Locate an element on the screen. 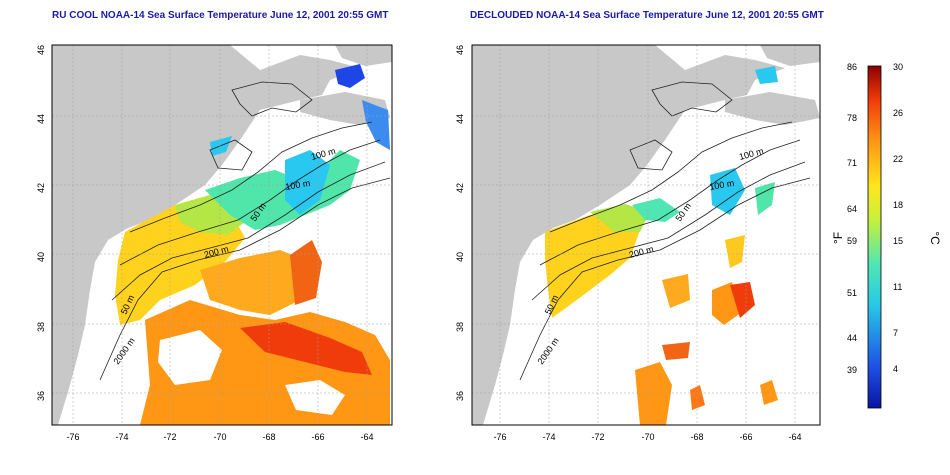  fahrenheit-tick: 86 is located at coordinates (852, 67).